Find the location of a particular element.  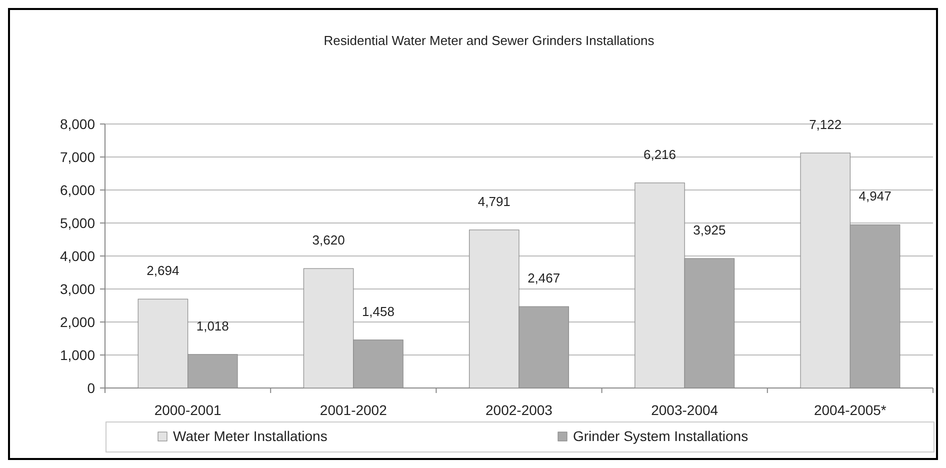

y-tick-label: 2,000 is located at coordinates (78, 322).